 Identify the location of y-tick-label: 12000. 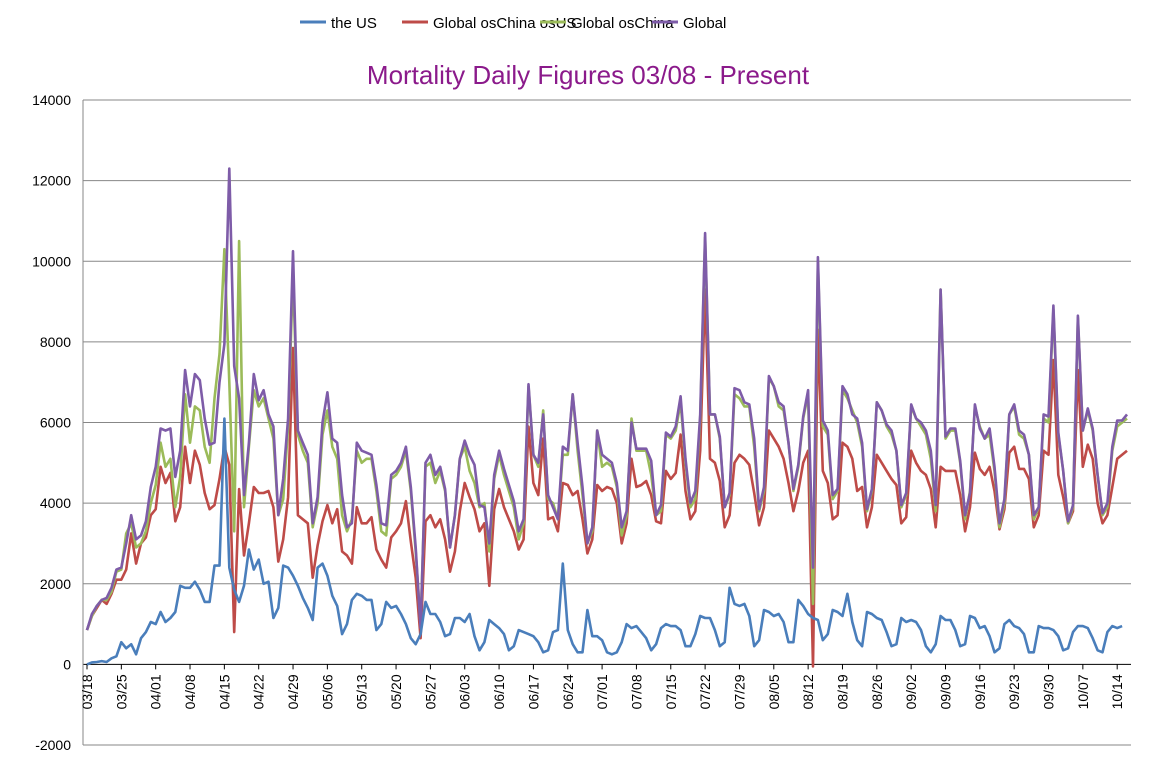
(51, 181).